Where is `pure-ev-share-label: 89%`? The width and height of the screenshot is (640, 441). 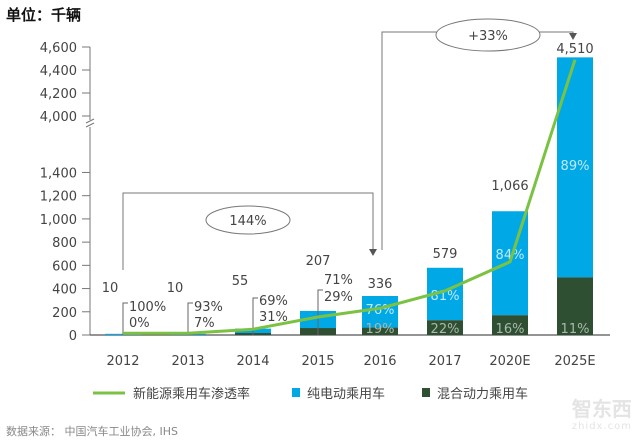
pure-ev-share-label: 89% is located at coordinates (575, 166).